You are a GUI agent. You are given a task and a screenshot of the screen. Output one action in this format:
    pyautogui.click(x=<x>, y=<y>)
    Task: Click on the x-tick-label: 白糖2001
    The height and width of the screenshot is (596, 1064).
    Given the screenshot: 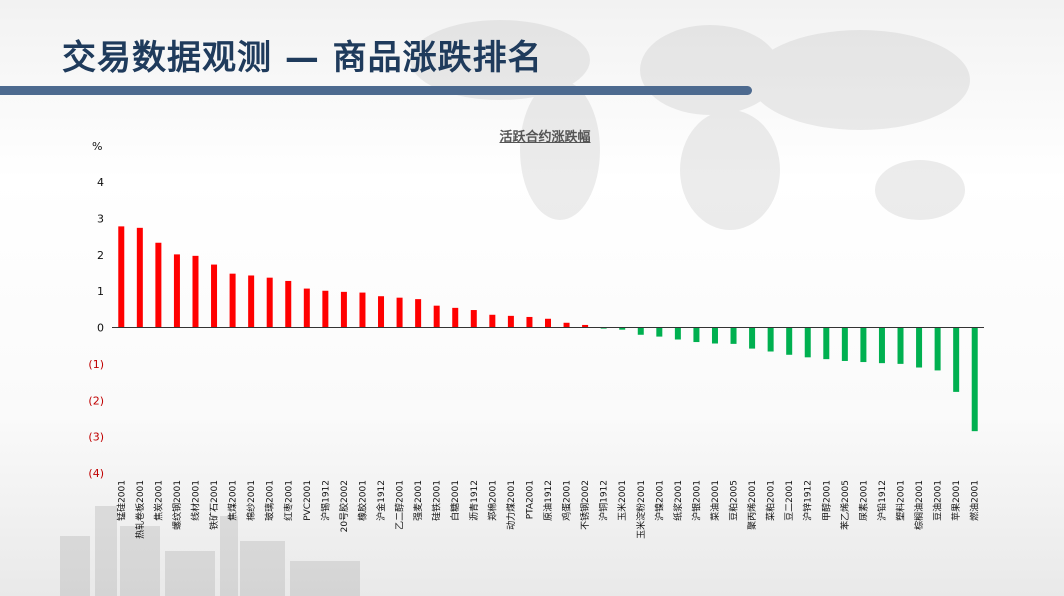 What is the action you would take?
    pyautogui.click(x=455, y=500)
    